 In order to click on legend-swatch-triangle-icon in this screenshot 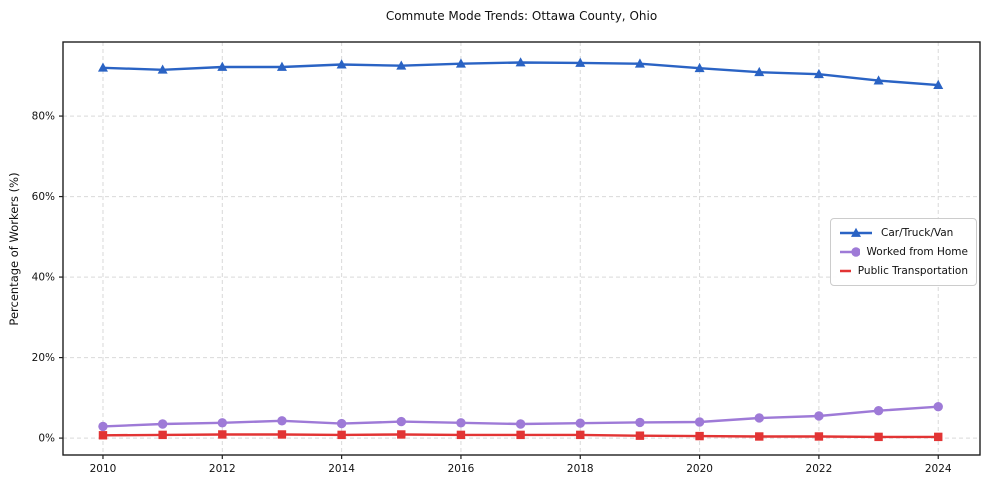, I will do `click(856, 232)`.